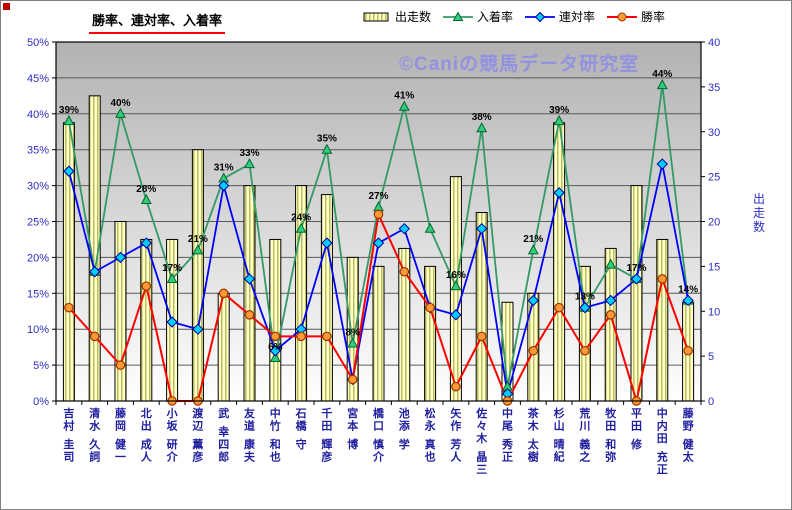 The image size is (792, 510). What do you see at coordinates (714, 312) in the screenshot?
I see `right-axis-tick-label: 10` at bounding box center [714, 312].